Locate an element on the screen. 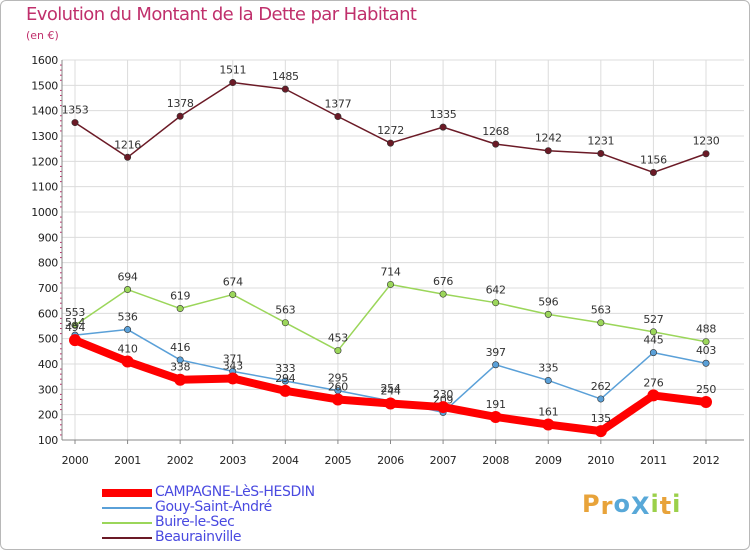  data-label-gouy-saint-andr-: 371 is located at coordinates (233, 358).